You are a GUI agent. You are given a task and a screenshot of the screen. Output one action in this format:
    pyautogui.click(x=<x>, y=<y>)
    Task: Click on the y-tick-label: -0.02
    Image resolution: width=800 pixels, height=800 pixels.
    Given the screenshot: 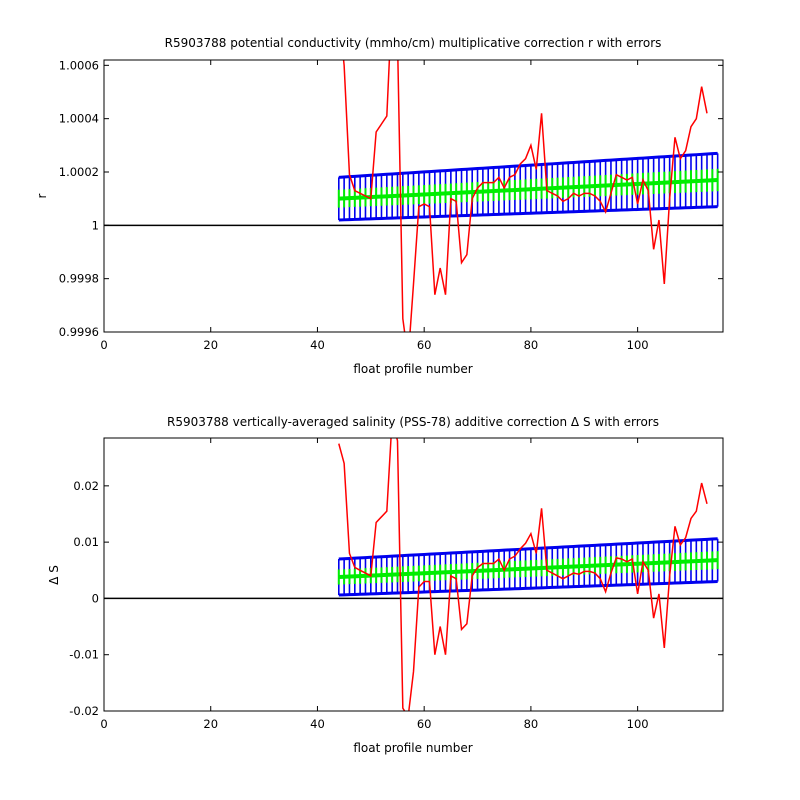 What is the action you would take?
    pyautogui.click(x=84, y=711)
    